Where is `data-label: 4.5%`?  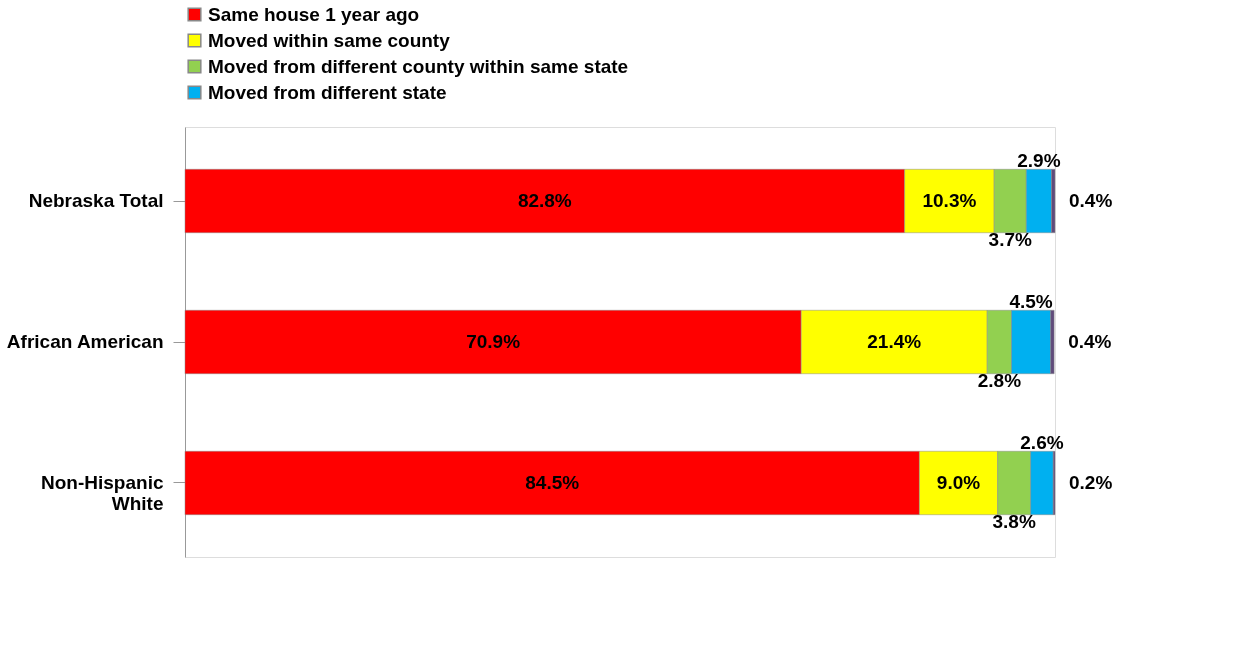 data-label: 4.5% is located at coordinates (1031, 301).